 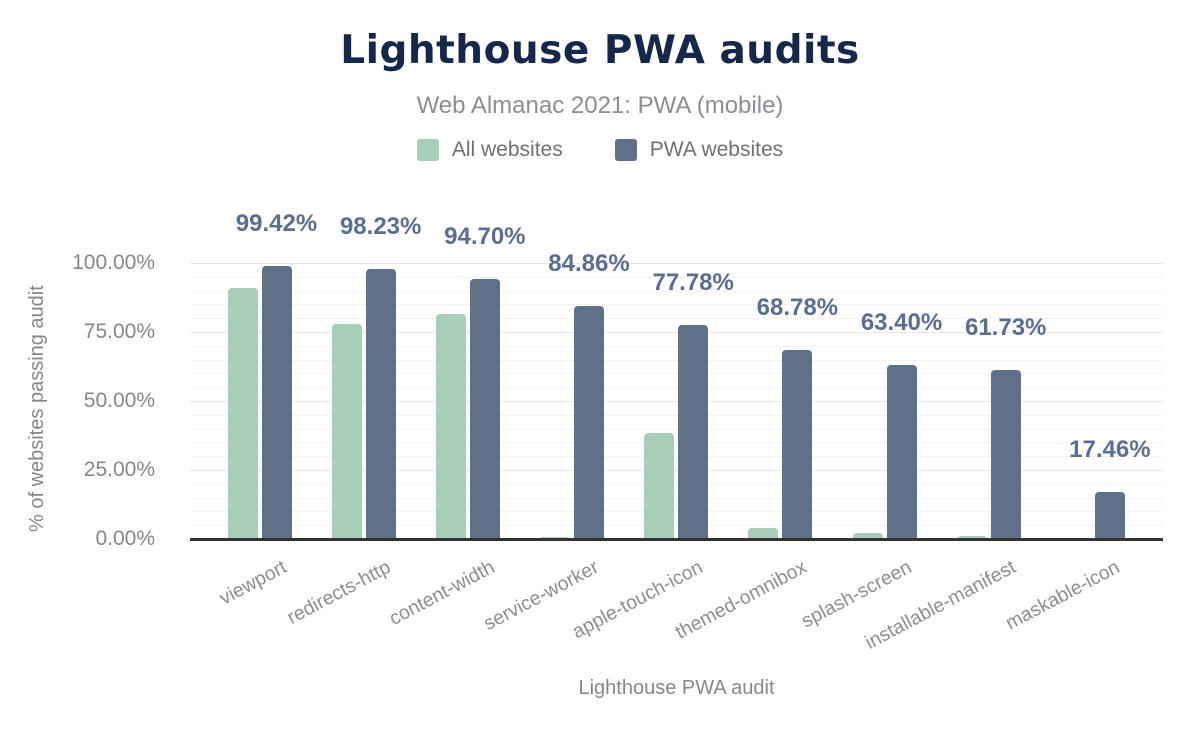 I want to click on x-tick-label-apple-touch-icon: apple-touch-icon, so click(x=637, y=600).